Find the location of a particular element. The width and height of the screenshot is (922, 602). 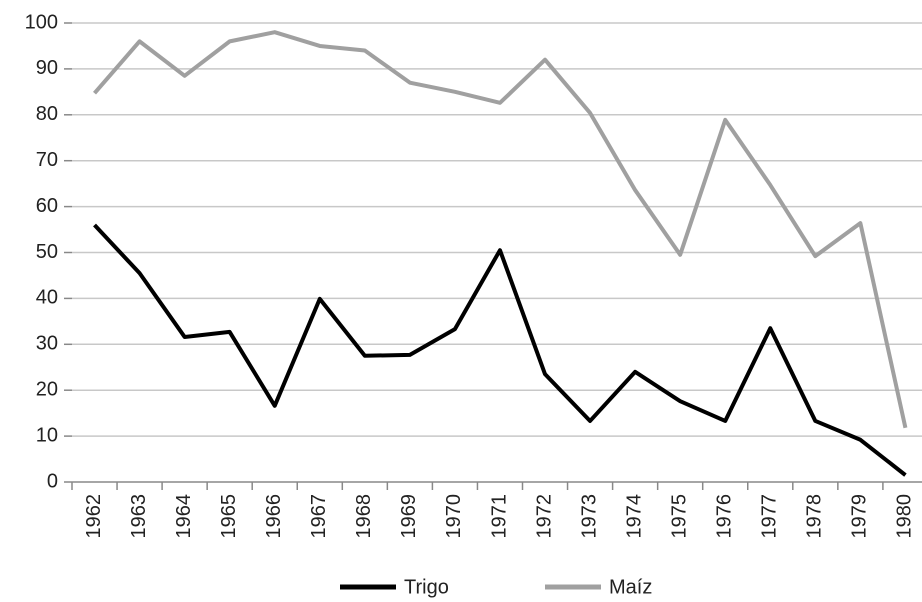

y-tick-label: 50 is located at coordinates (47, 252).